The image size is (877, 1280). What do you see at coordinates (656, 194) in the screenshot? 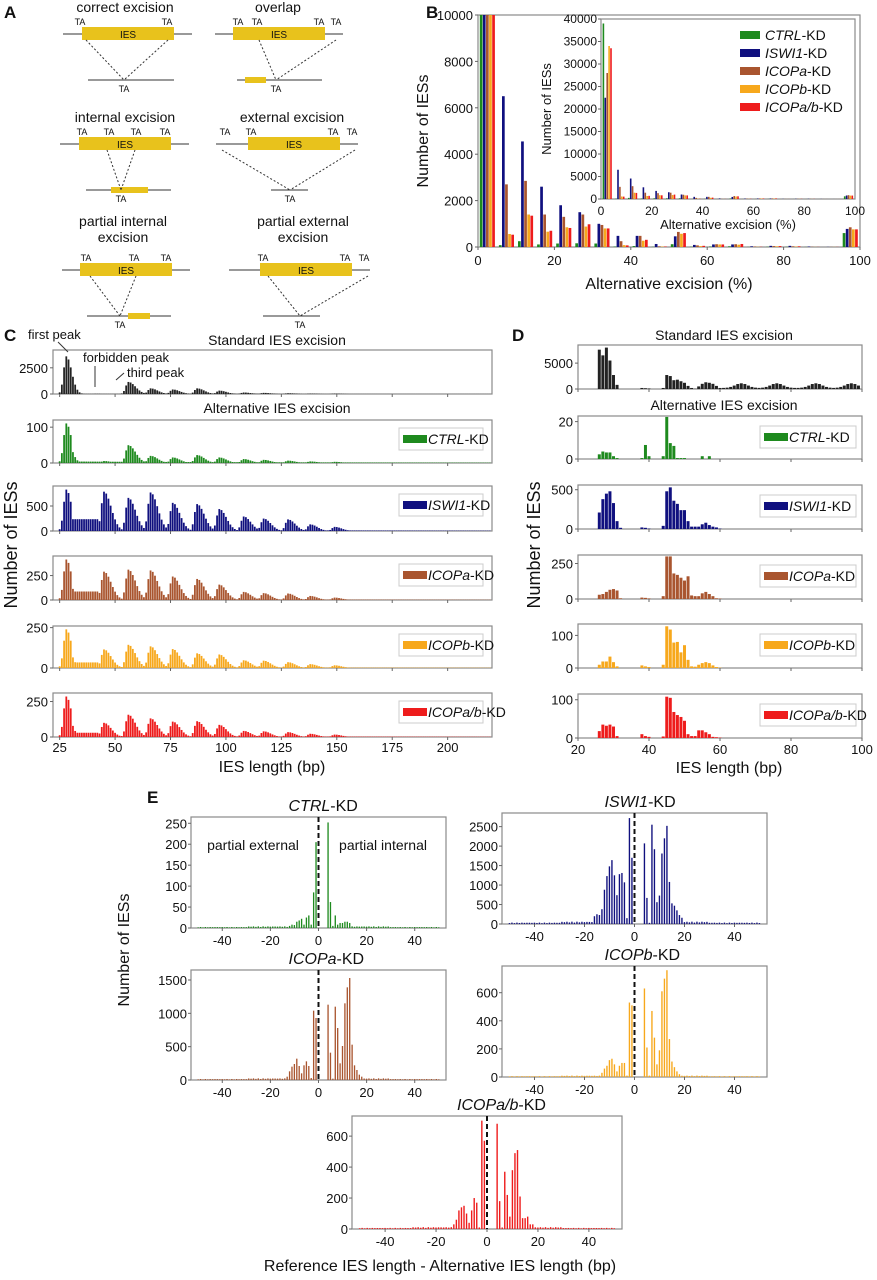
I see `inset-bar-ISWI1-22.5` at bounding box center [656, 194].